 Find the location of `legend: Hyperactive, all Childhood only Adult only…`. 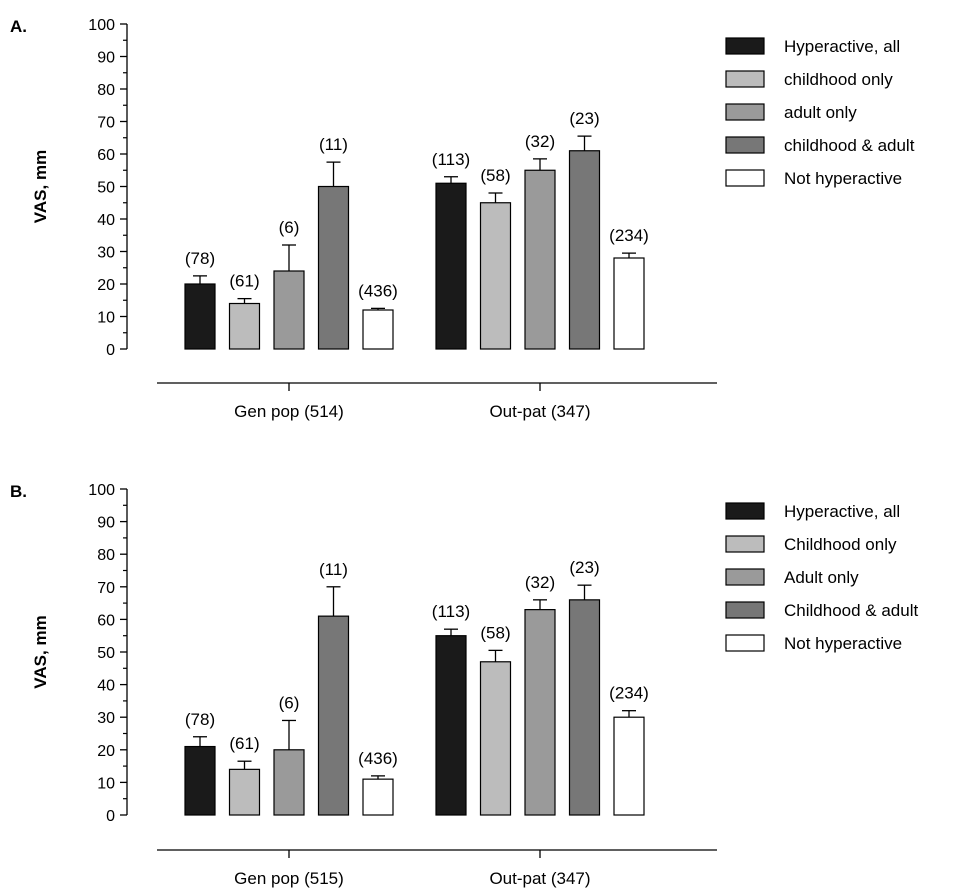

legend: Hyperactive, all Childhood only Adult only… is located at coordinates (822, 577).